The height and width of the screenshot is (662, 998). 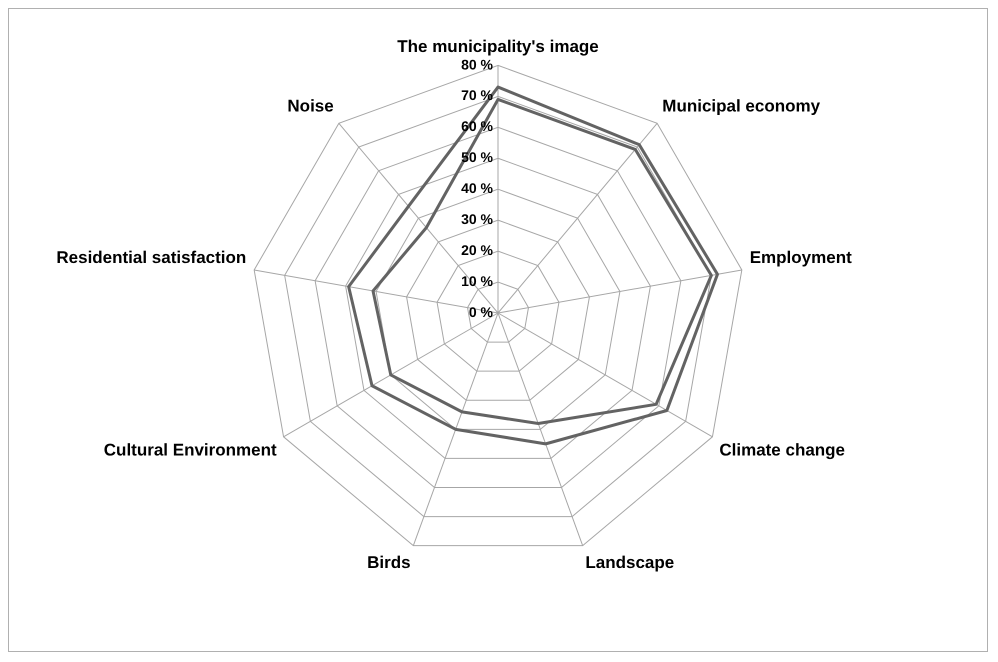 What do you see at coordinates (477, 250) in the screenshot?
I see `y-tick-label: 20 %` at bounding box center [477, 250].